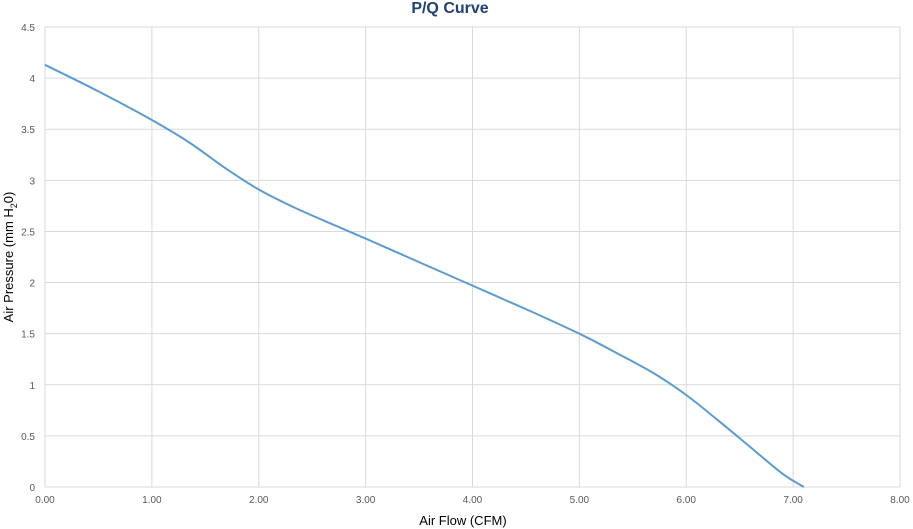 This screenshot has width=913, height=529. I want to click on x-axis-ticks: 0.00 1.00 2.00 3.00 4.00 5.00 6.00 7.00 8.00, so click(472, 500).